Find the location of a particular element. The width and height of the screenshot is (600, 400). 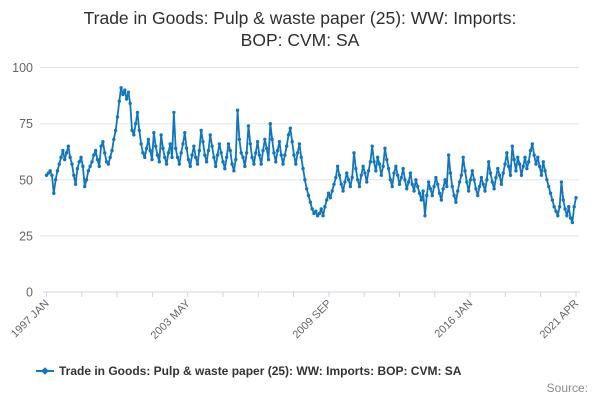

x-axis-labels: 1997 JAN 2003 MAY 2009 SEP 2016 JAN 2021 APR is located at coordinates (295, 319).